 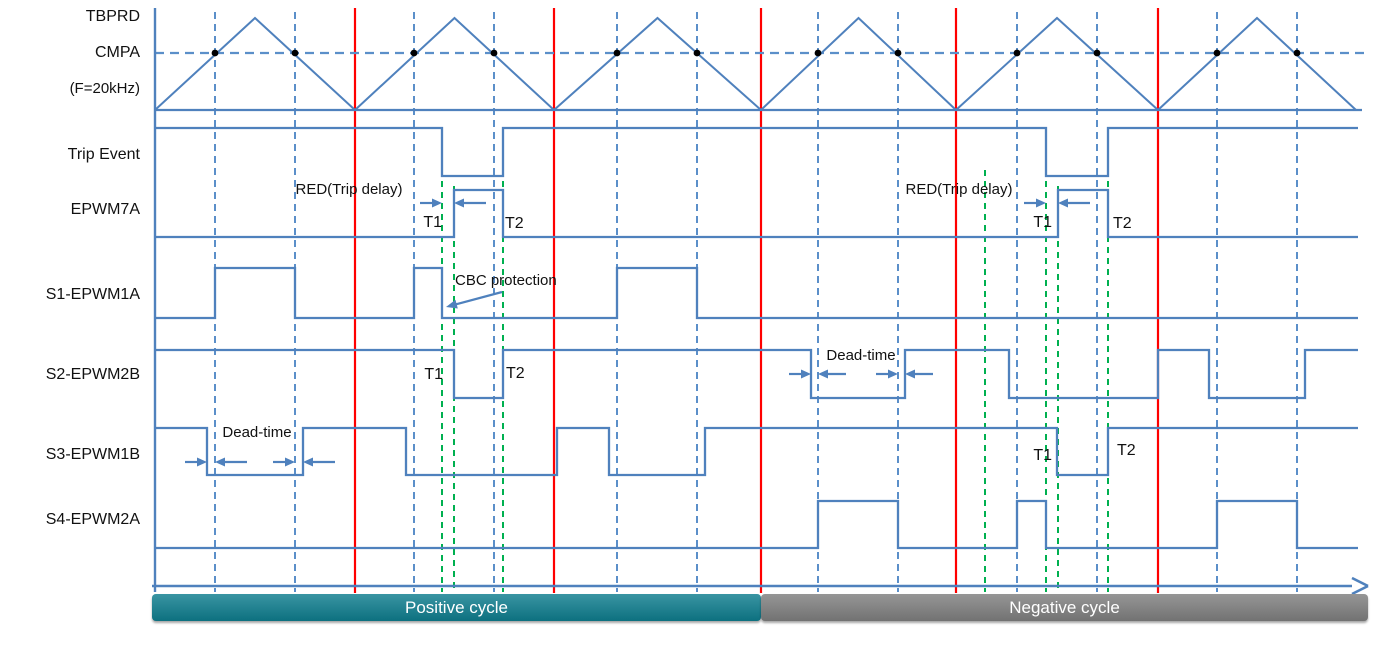 I want to click on cbc-protection-label: CBC protection, so click(x=506, y=280).